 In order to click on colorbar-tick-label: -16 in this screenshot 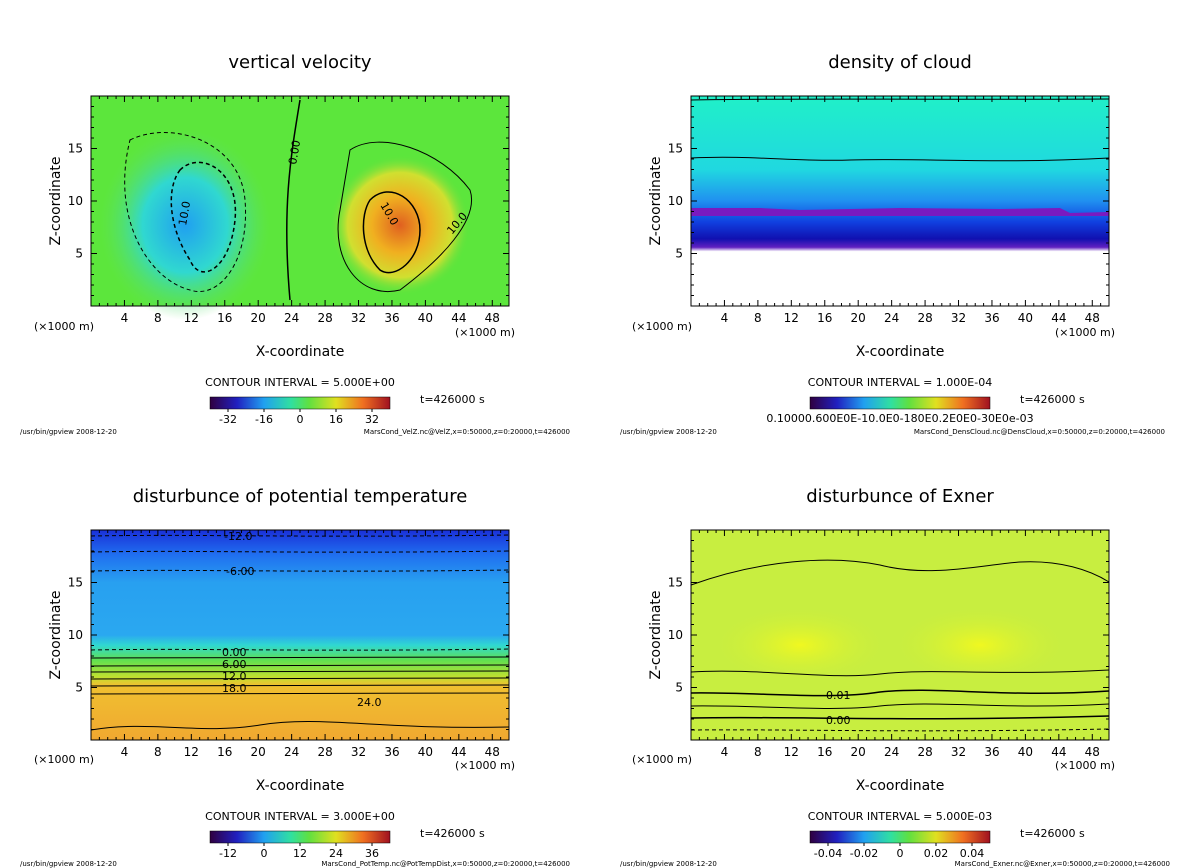, I will do `click(264, 419)`.